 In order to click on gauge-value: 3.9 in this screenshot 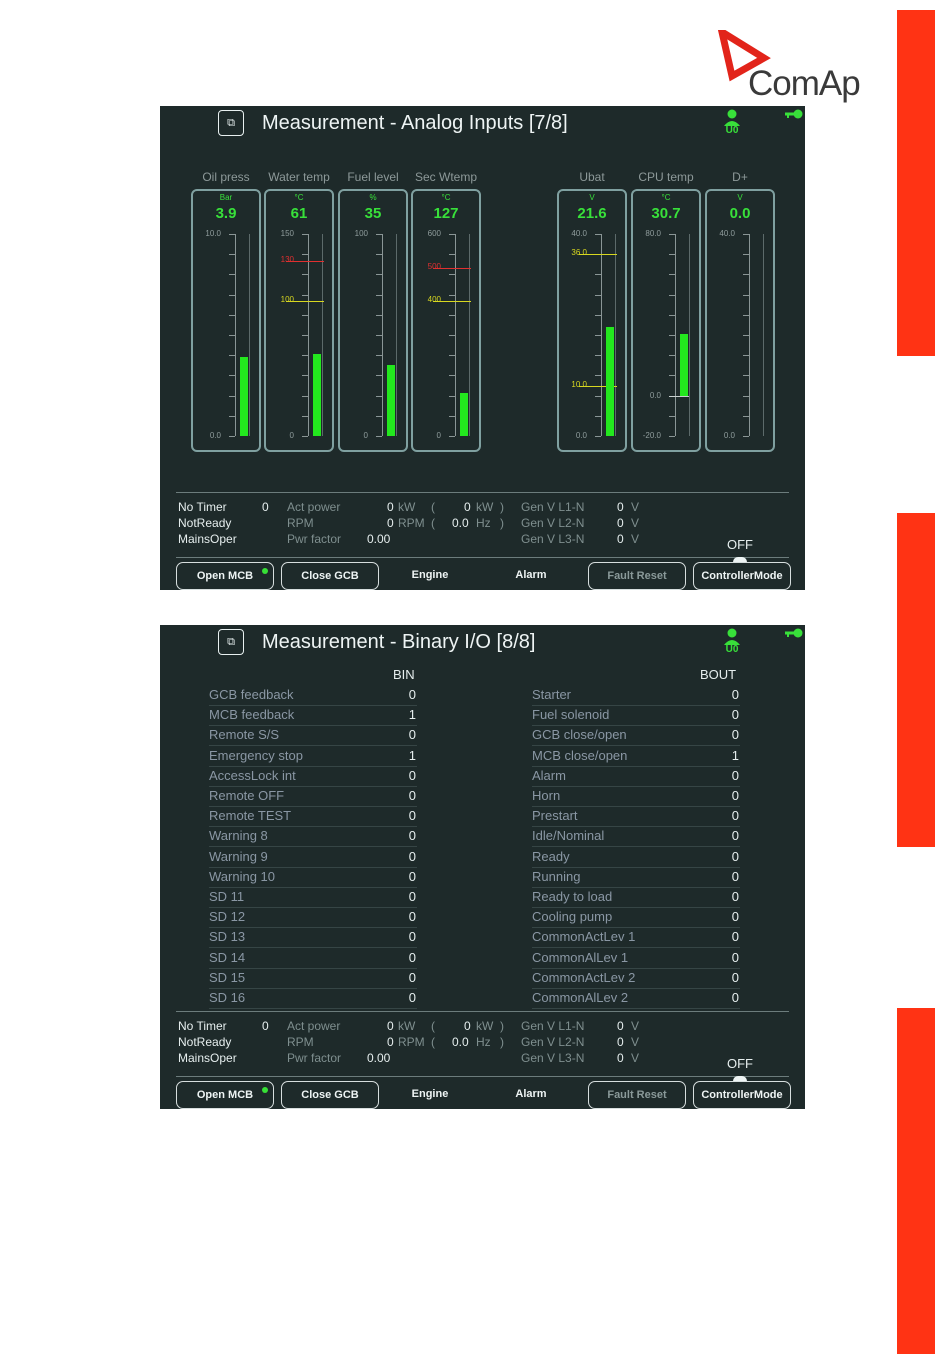, I will do `click(226, 213)`.